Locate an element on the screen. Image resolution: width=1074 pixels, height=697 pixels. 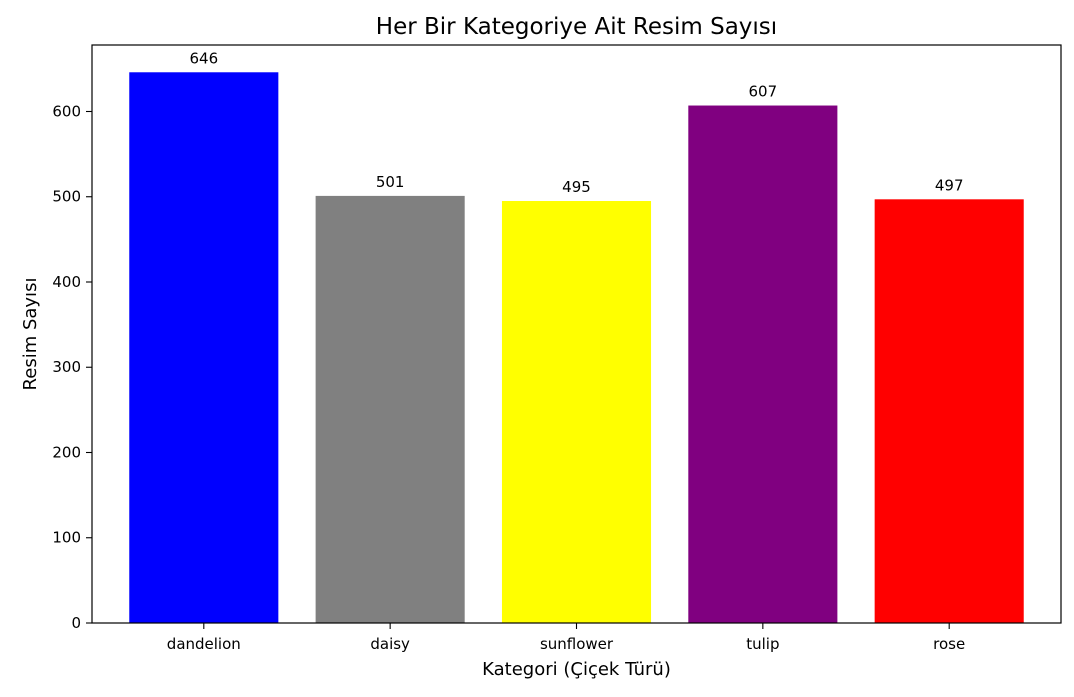
bar-tulip is located at coordinates (763, 364).